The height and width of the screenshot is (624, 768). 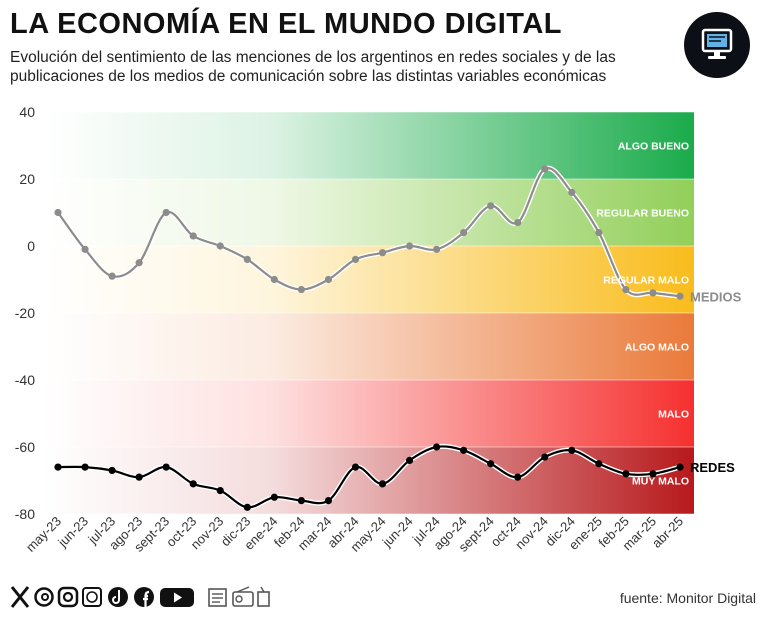 What do you see at coordinates (369, 480) in the screenshot?
I see `band-muy-malo` at bounding box center [369, 480].